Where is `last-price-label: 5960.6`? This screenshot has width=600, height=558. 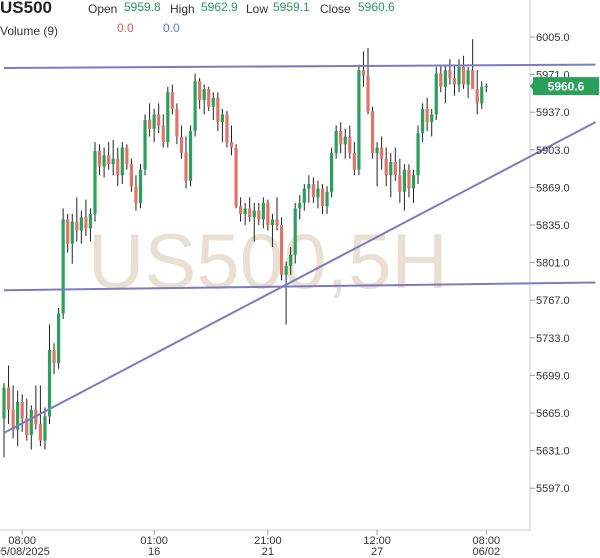 last-price-label: 5960.6 is located at coordinates (566, 87).